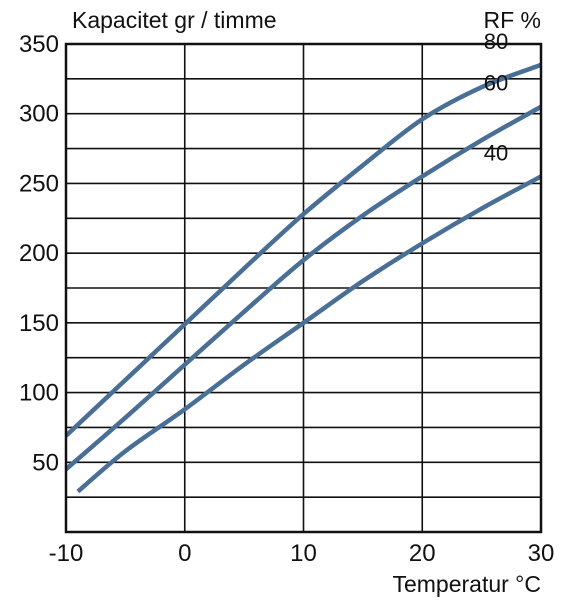 This screenshot has height=603, width=574. I want to click on y-axis-title: Kapacitet gr / timme, so click(174, 20).